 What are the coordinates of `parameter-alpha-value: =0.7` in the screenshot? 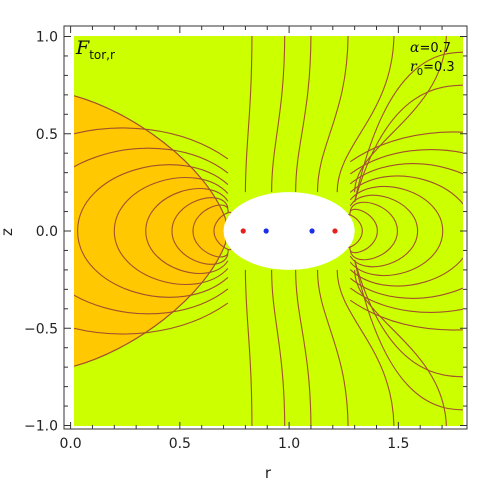 It's located at (435, 48).